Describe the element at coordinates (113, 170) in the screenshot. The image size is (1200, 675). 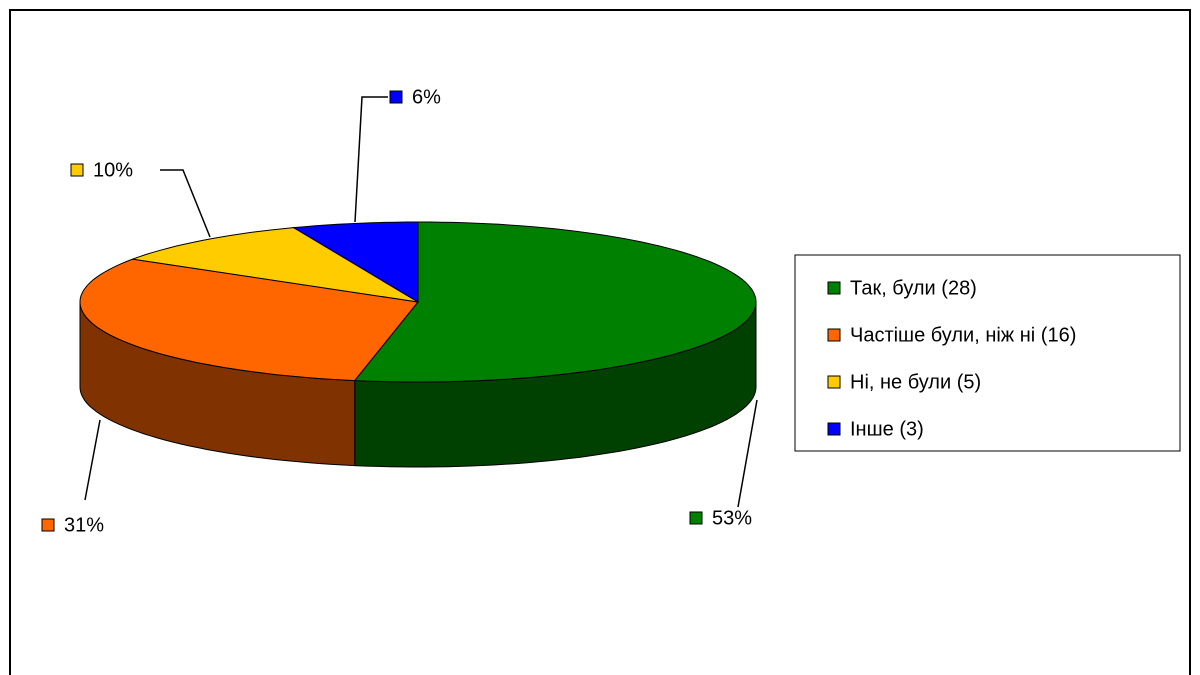
I see `data-label: 10%` at that location.